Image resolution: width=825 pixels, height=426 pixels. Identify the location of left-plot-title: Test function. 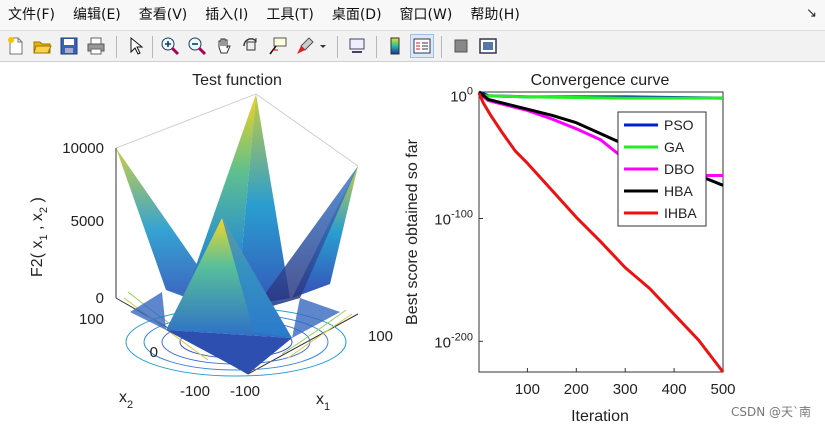
(237, 80).